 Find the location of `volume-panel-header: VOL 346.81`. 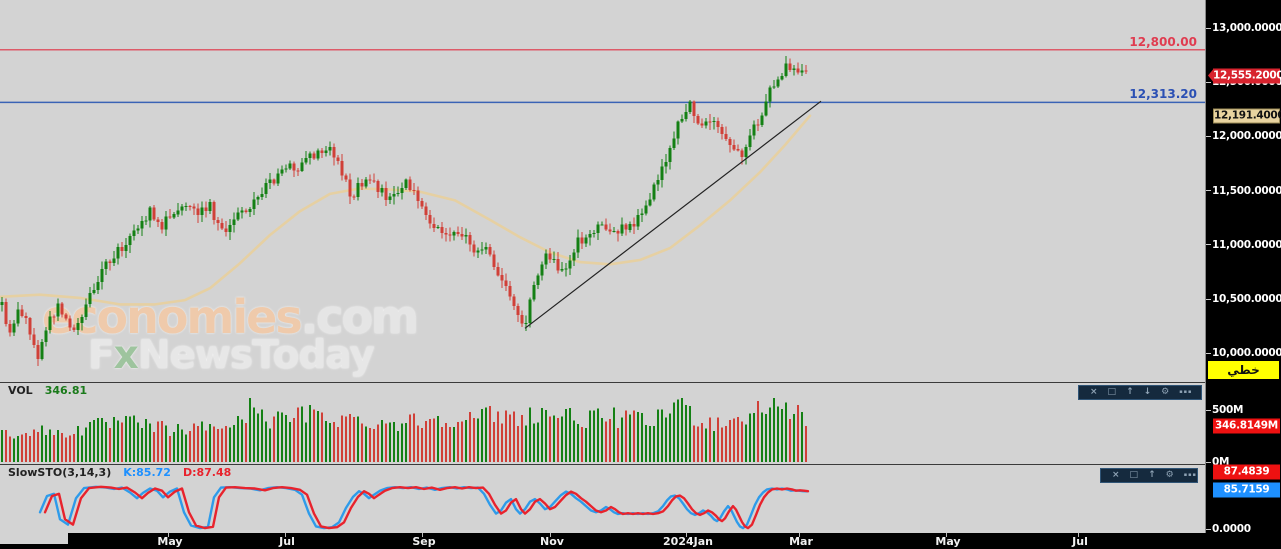

volume-panel-header: VOL 346.81 is located at coordinates (53, 390).